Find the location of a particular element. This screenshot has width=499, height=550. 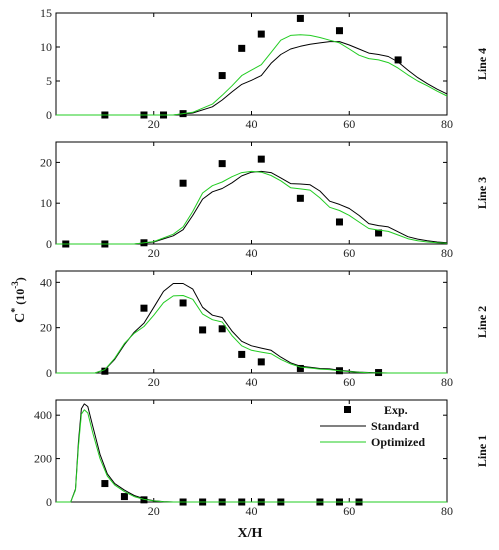

y-axis-label-sup: * is located at coordinates (15, 310).